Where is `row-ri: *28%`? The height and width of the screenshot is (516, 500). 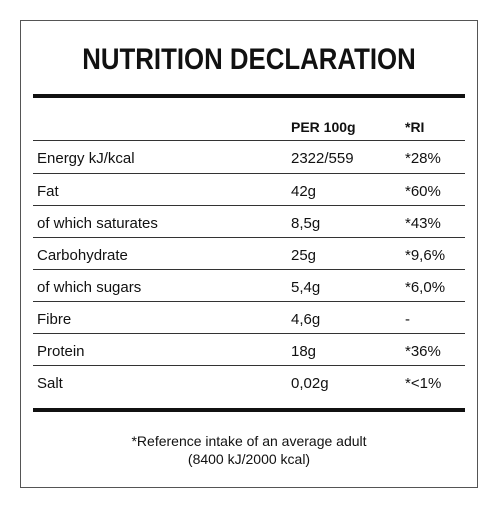 row-ri: *28% is located at coordinates (423, 158).